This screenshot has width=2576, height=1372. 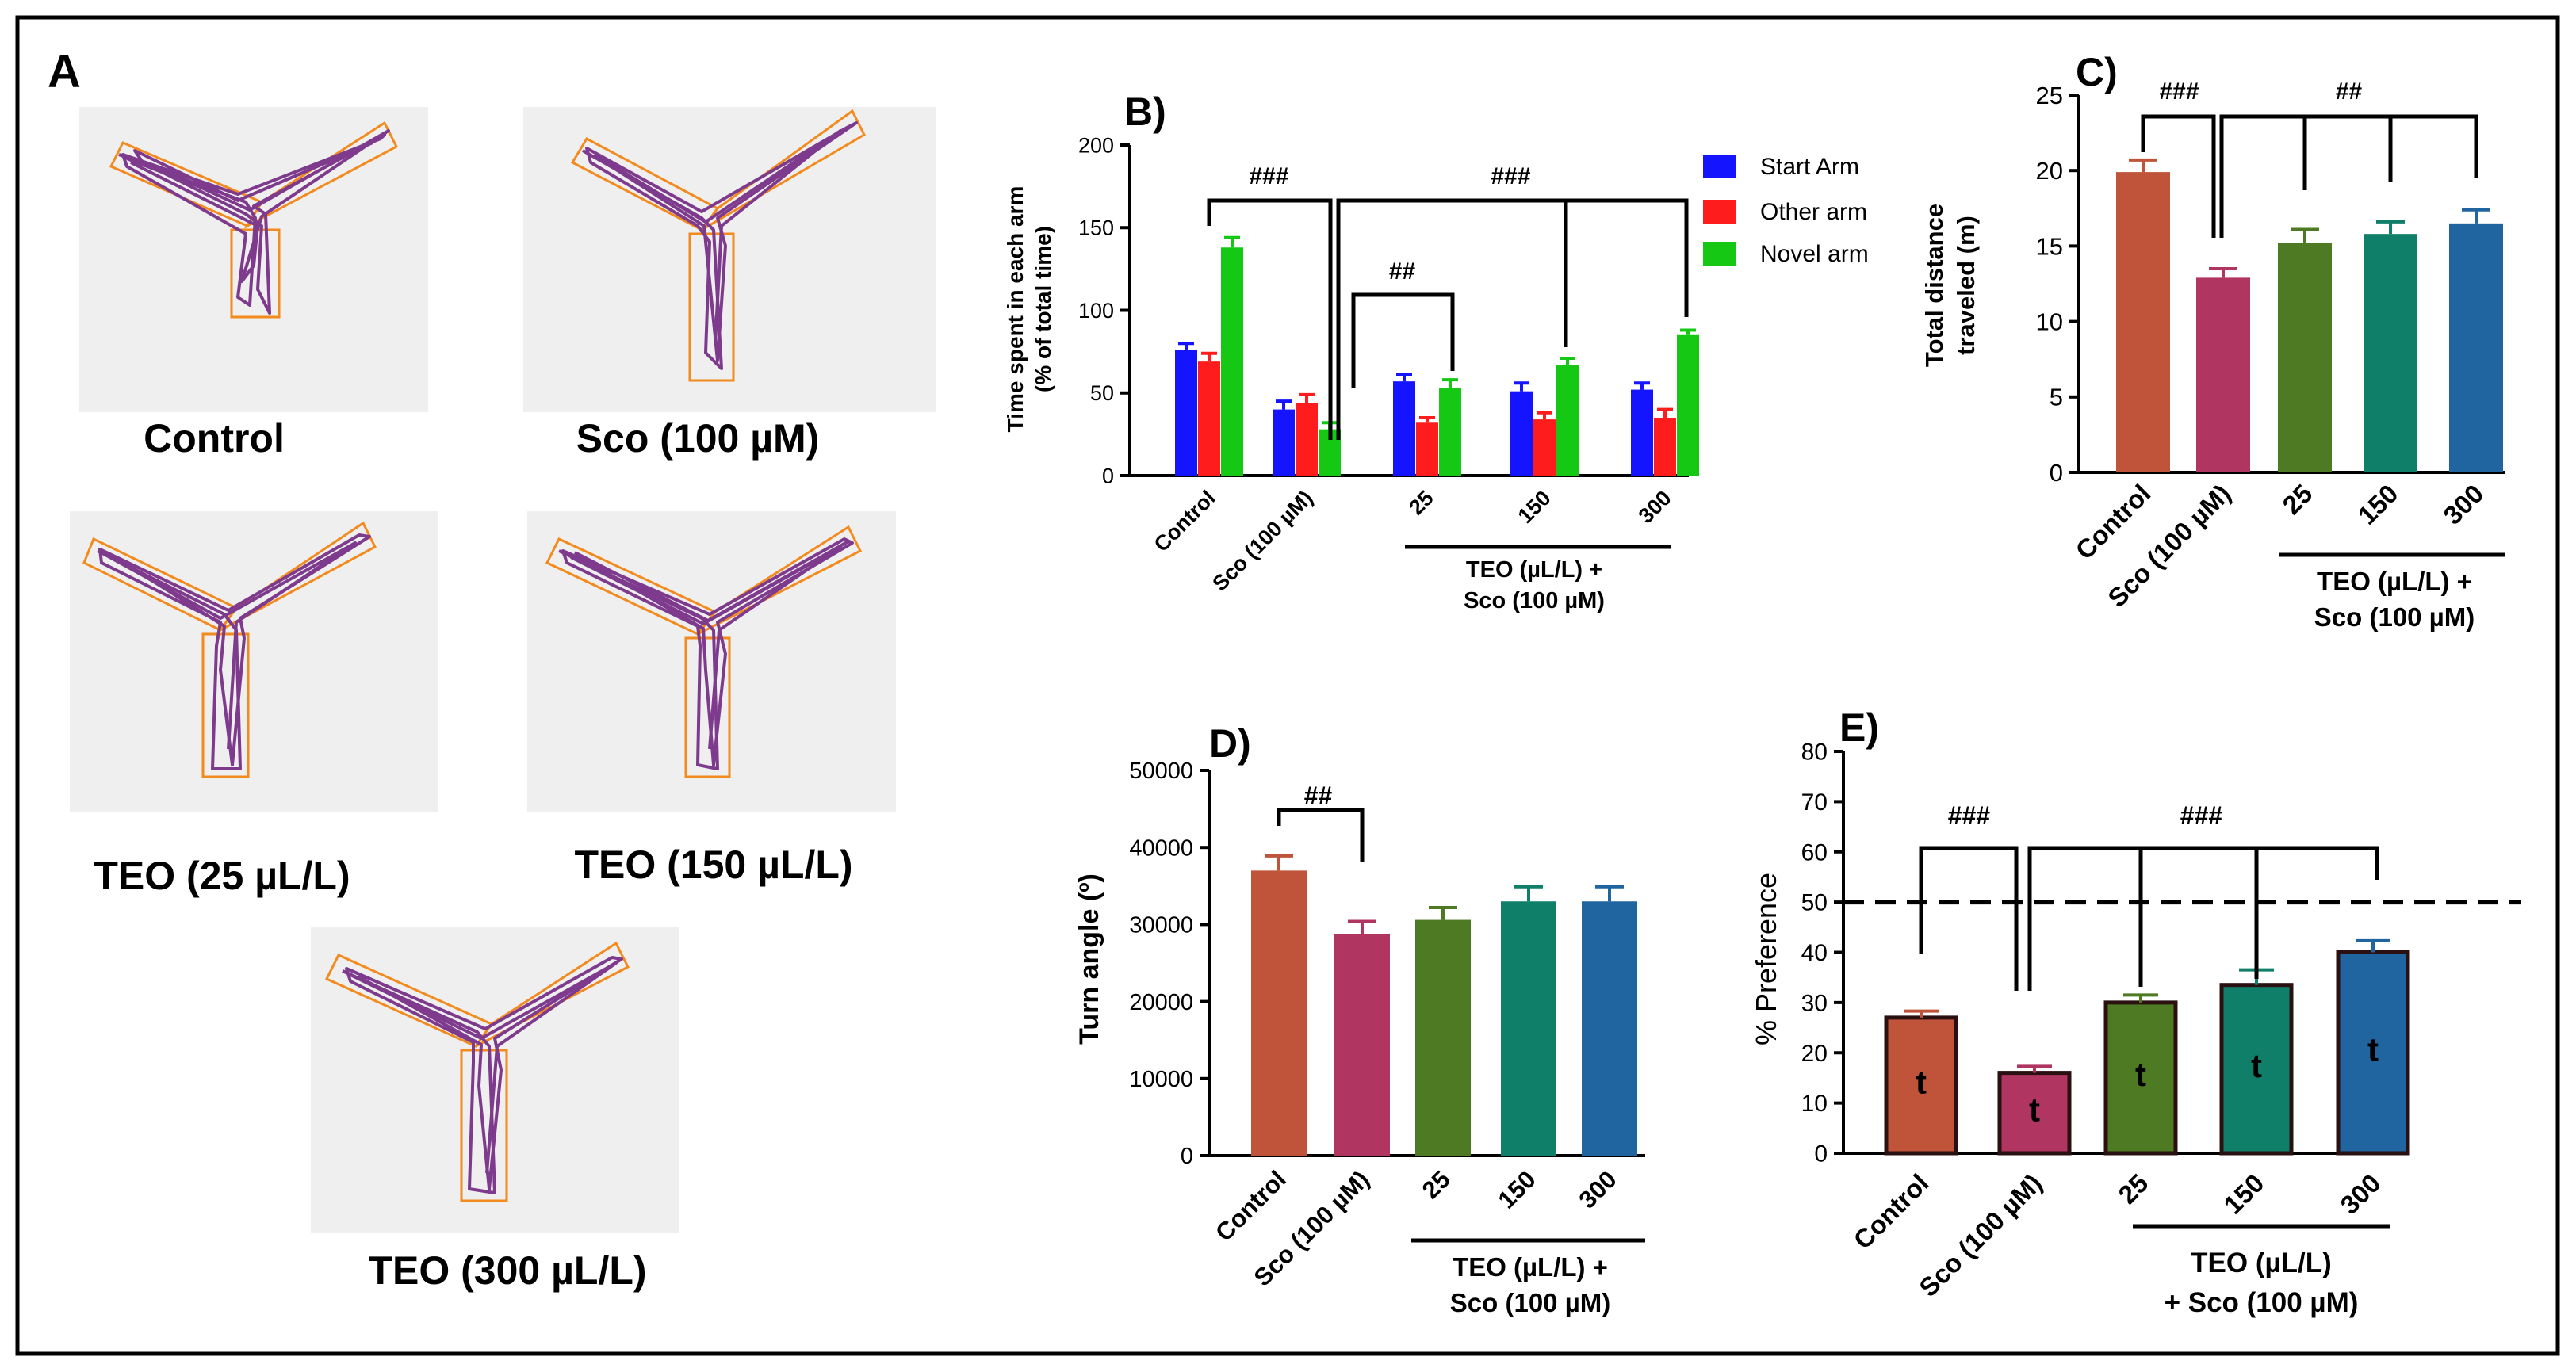 What do you see at coordinates (1813, 212) in the screenshot?
I see `legend-label: Other arm` at bounding box center [1813, 212].